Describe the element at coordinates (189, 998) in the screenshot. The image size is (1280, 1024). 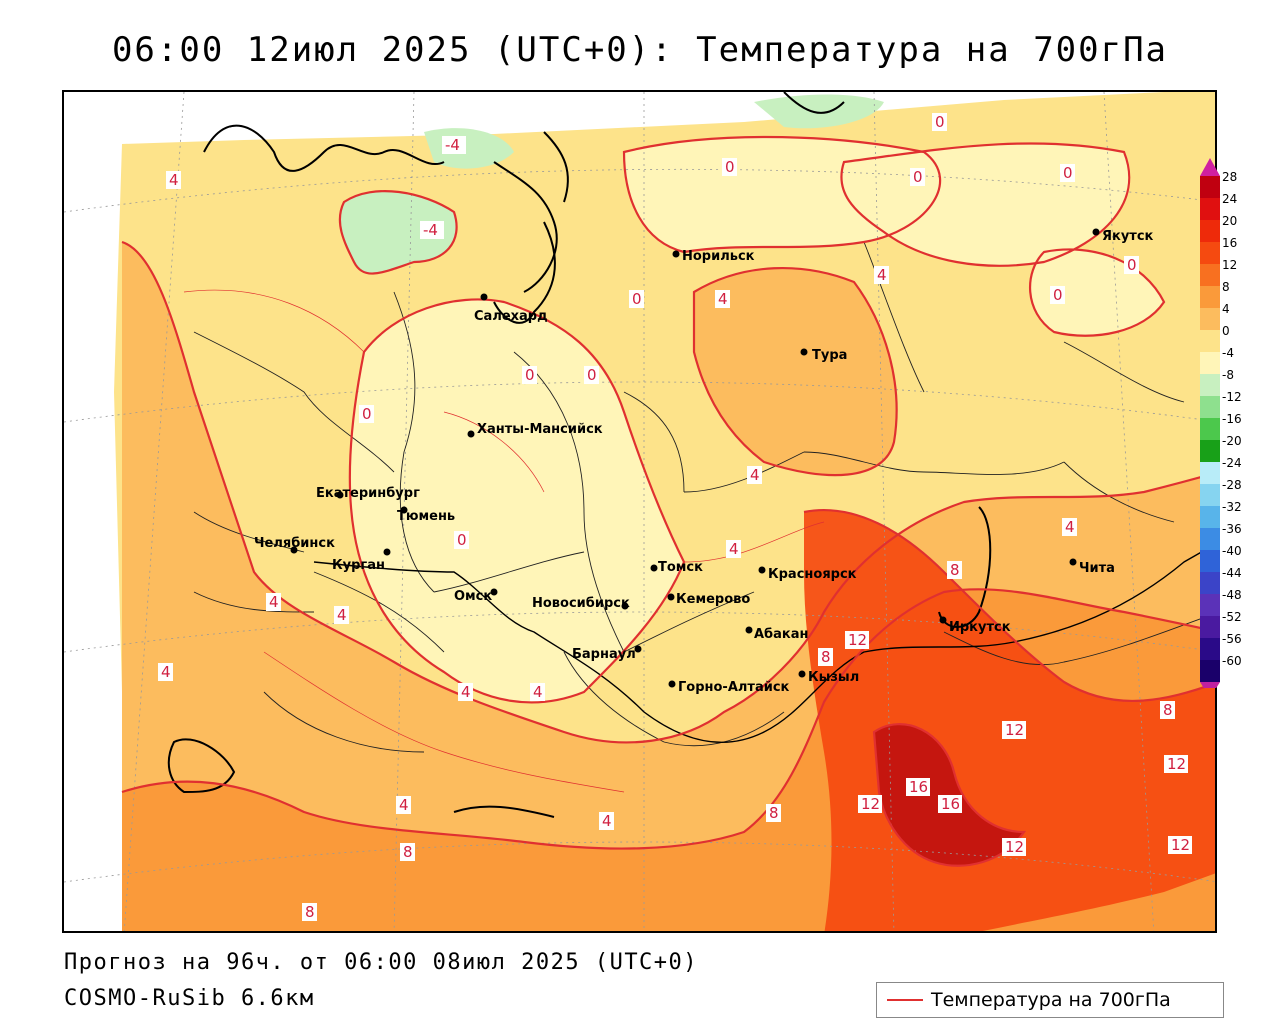
I see `model-name: COSMO-RuSib 6.6км` at that location.